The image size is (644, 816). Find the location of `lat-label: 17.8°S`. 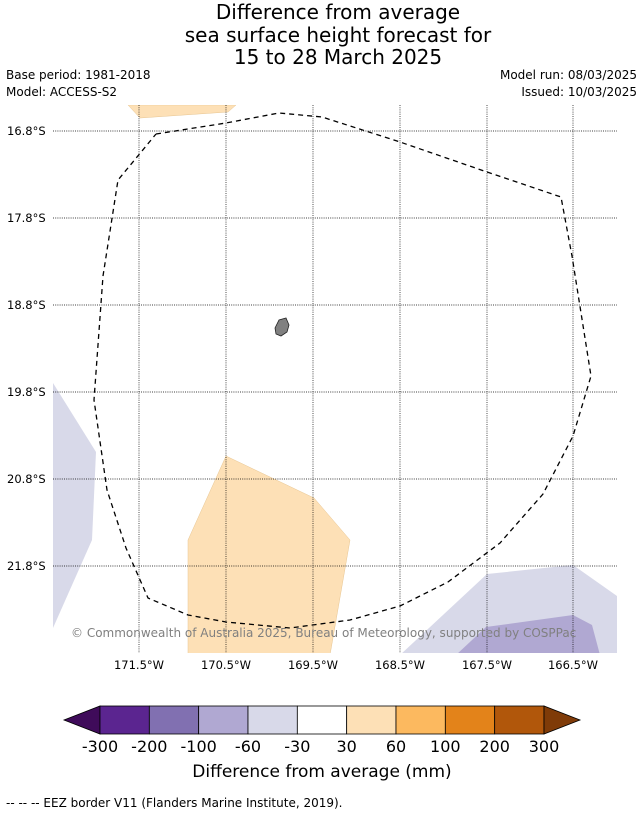

lat-label: 17.8°S is located at coordinates (26, 218).